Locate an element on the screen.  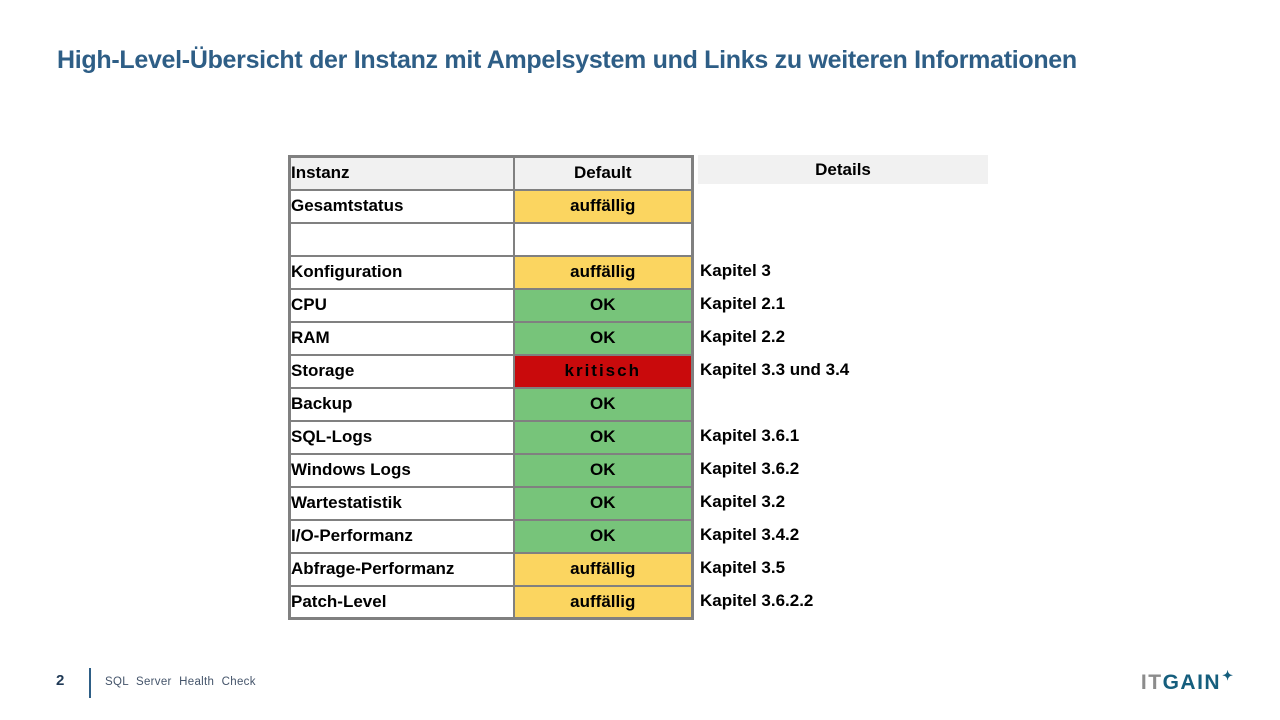
table-row: CPU OK is located at coordinates (491, 305).